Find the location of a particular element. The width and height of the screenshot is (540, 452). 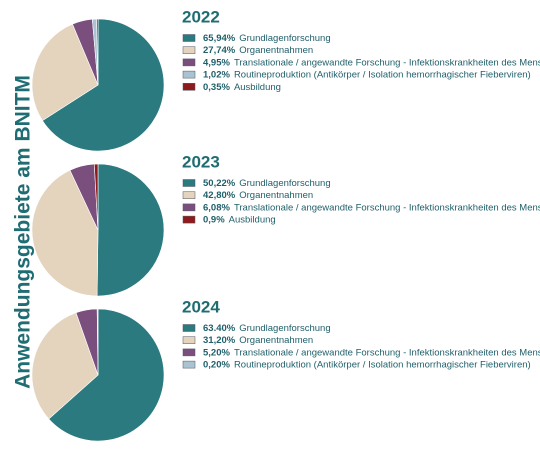

chart-title: 2022 is located at coordinates (201, 16).